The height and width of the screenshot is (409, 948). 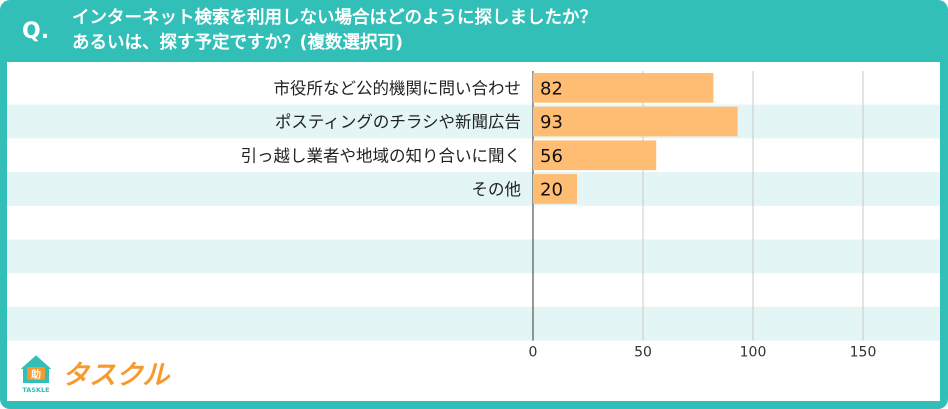 I want to click on data-label: 56, so click(x=551, y=156).